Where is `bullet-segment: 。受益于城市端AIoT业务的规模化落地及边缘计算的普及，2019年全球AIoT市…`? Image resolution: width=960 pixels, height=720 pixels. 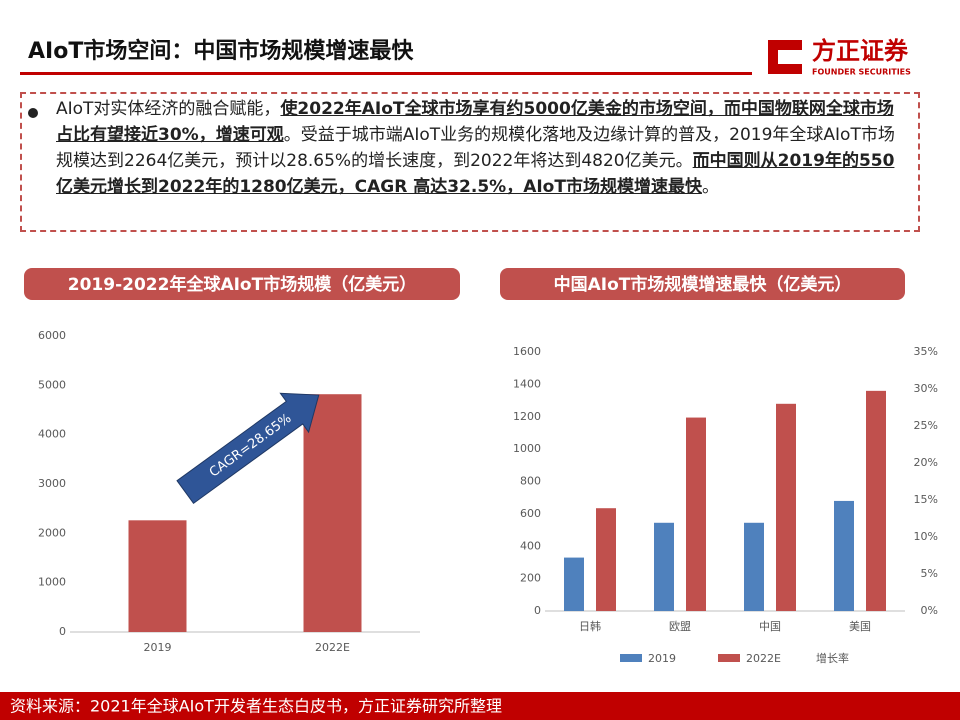
bullet-segment: 。受益于城市端AIoT业务的规模化落地及边缘计算的普及，2019年全球AIoT市… is located at coordinates (475, 148).